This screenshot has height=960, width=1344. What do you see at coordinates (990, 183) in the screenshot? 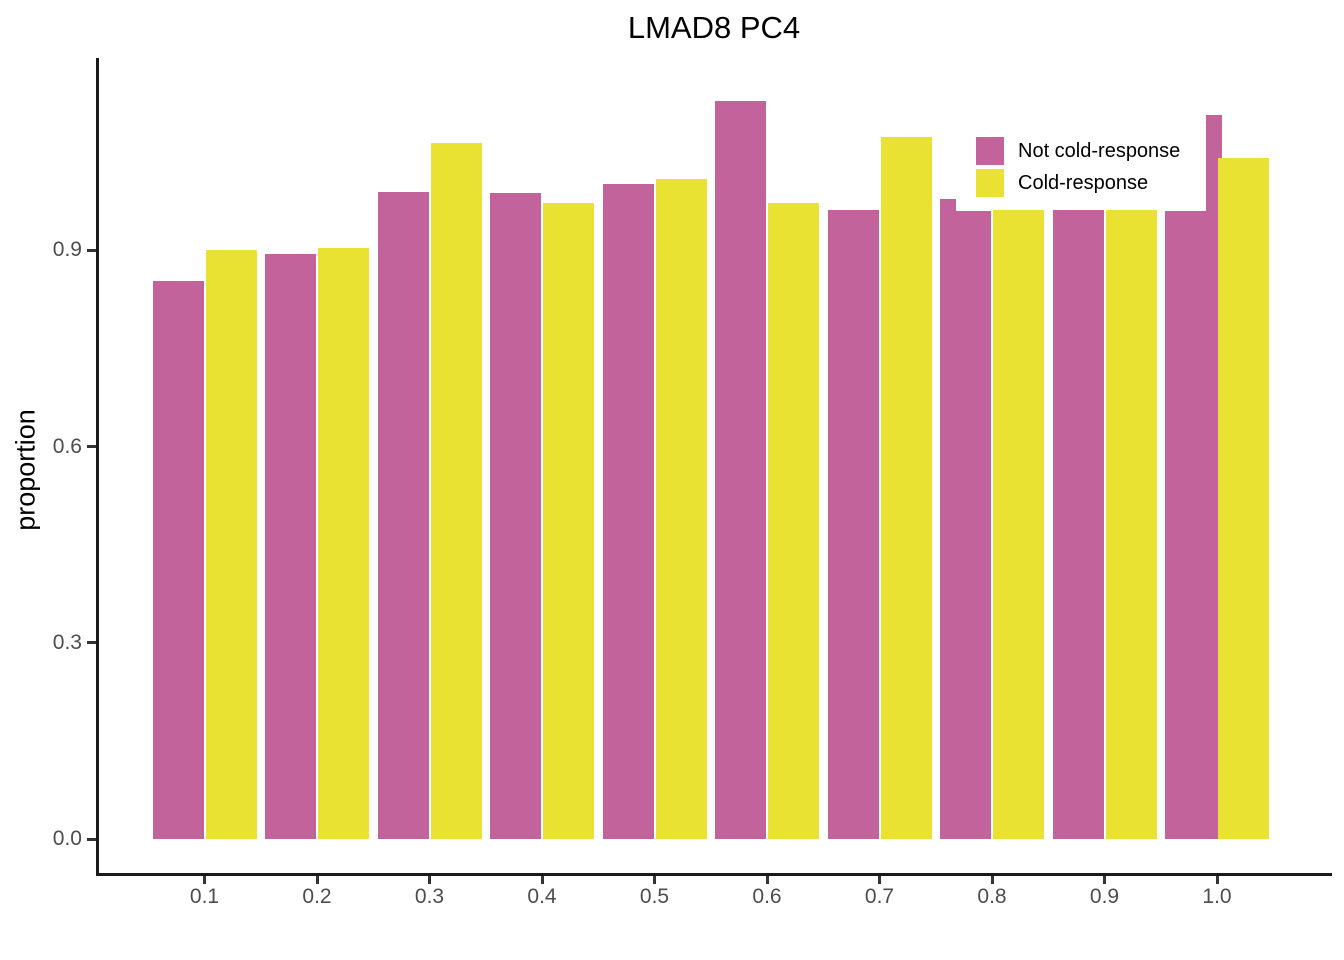
I see `legend-key-cold-response-swatch` at bounding box center [990, 183].